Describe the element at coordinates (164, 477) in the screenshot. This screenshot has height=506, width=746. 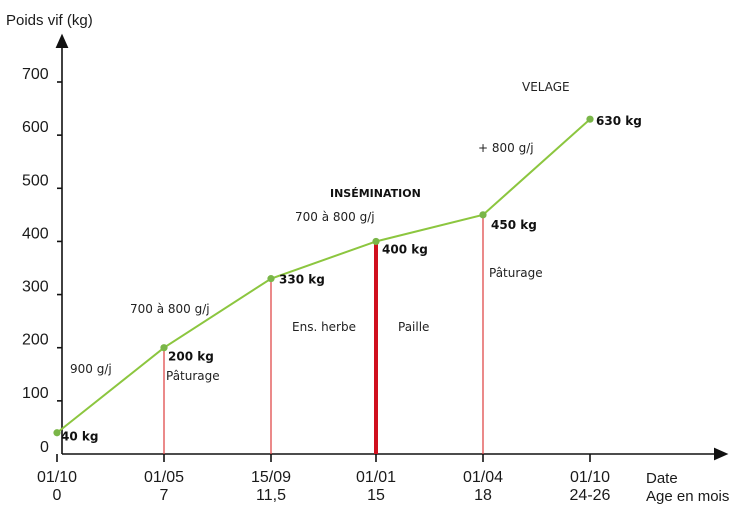
I see `x-tick-label-date: 01/05` at that location.